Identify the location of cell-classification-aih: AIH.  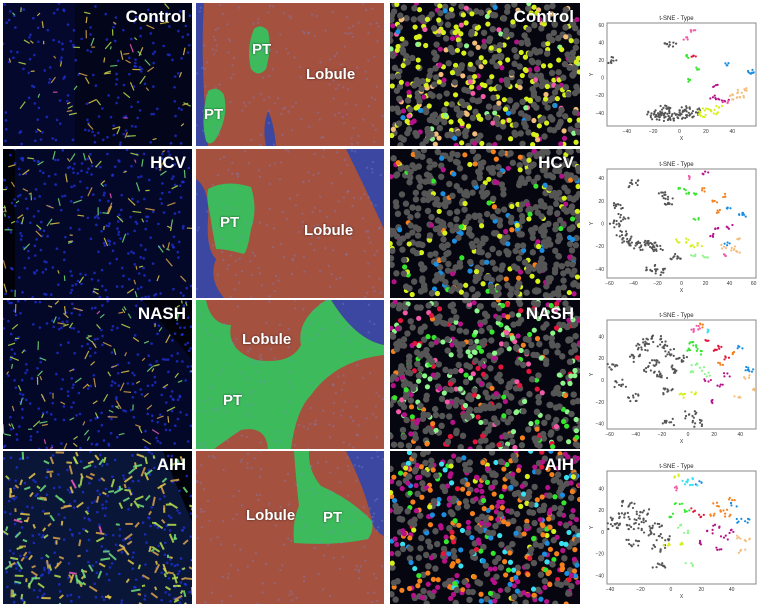
(485, 527).